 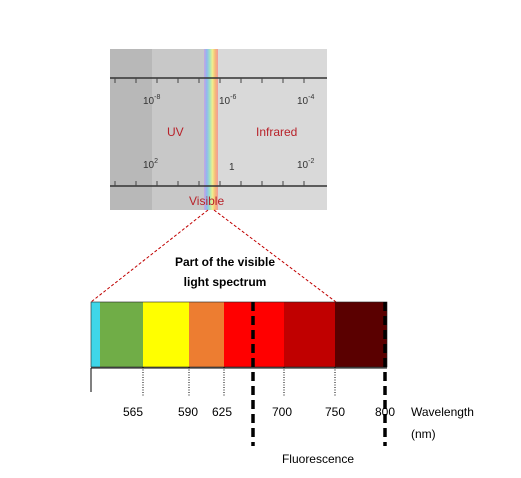 What do you see at coordinates (225, 282) in the screenshot?
I see `callout-title-line2: light spectrum` at bounding box center [225, 282].